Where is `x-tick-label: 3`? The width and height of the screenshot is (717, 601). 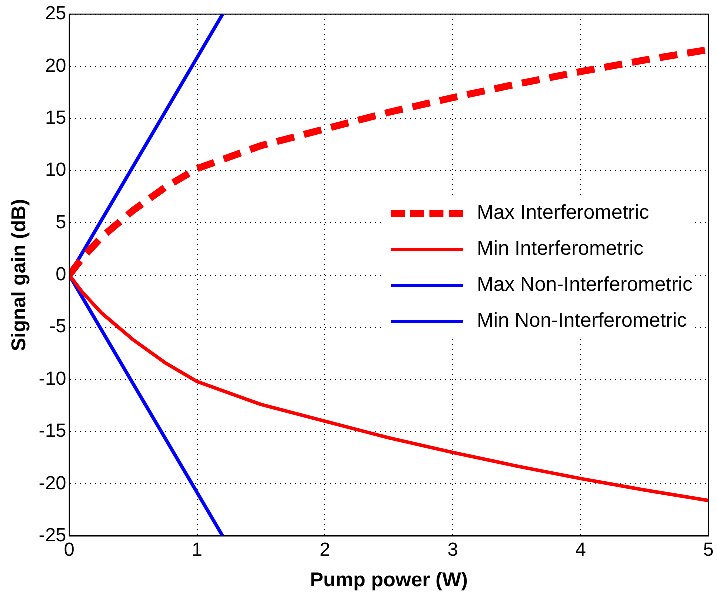
x-tick-label: 3 is located at coordinates (453, 550).